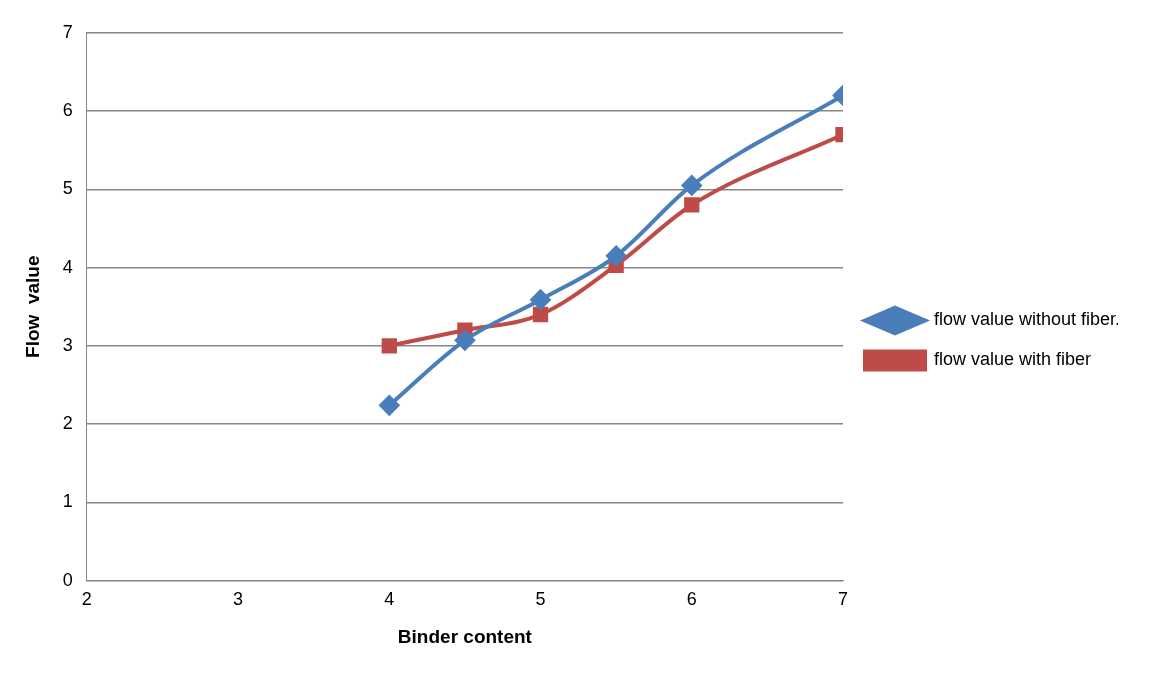 This screenshot has width=1153, height=674. Describe the element at coordinates (67, 188) in the screenshot. I see `y-tick-label: 5` at that location.